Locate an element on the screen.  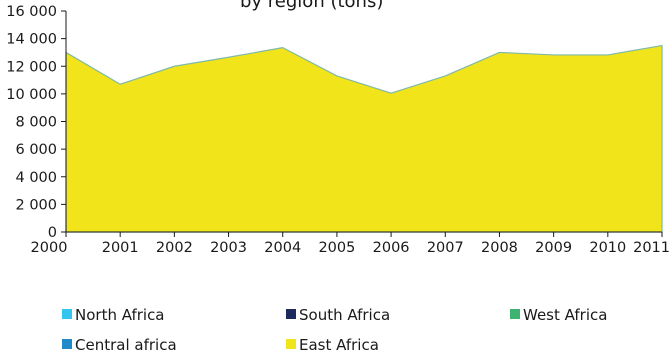
x-tick-label: 2002 is located at coordinates (174, 248).